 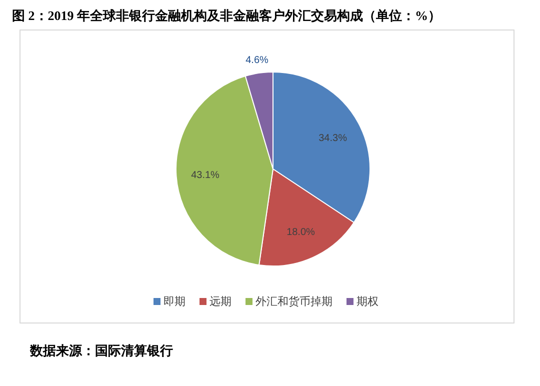 I want to click on legend-label: 期权, so click(x=367, y=302).